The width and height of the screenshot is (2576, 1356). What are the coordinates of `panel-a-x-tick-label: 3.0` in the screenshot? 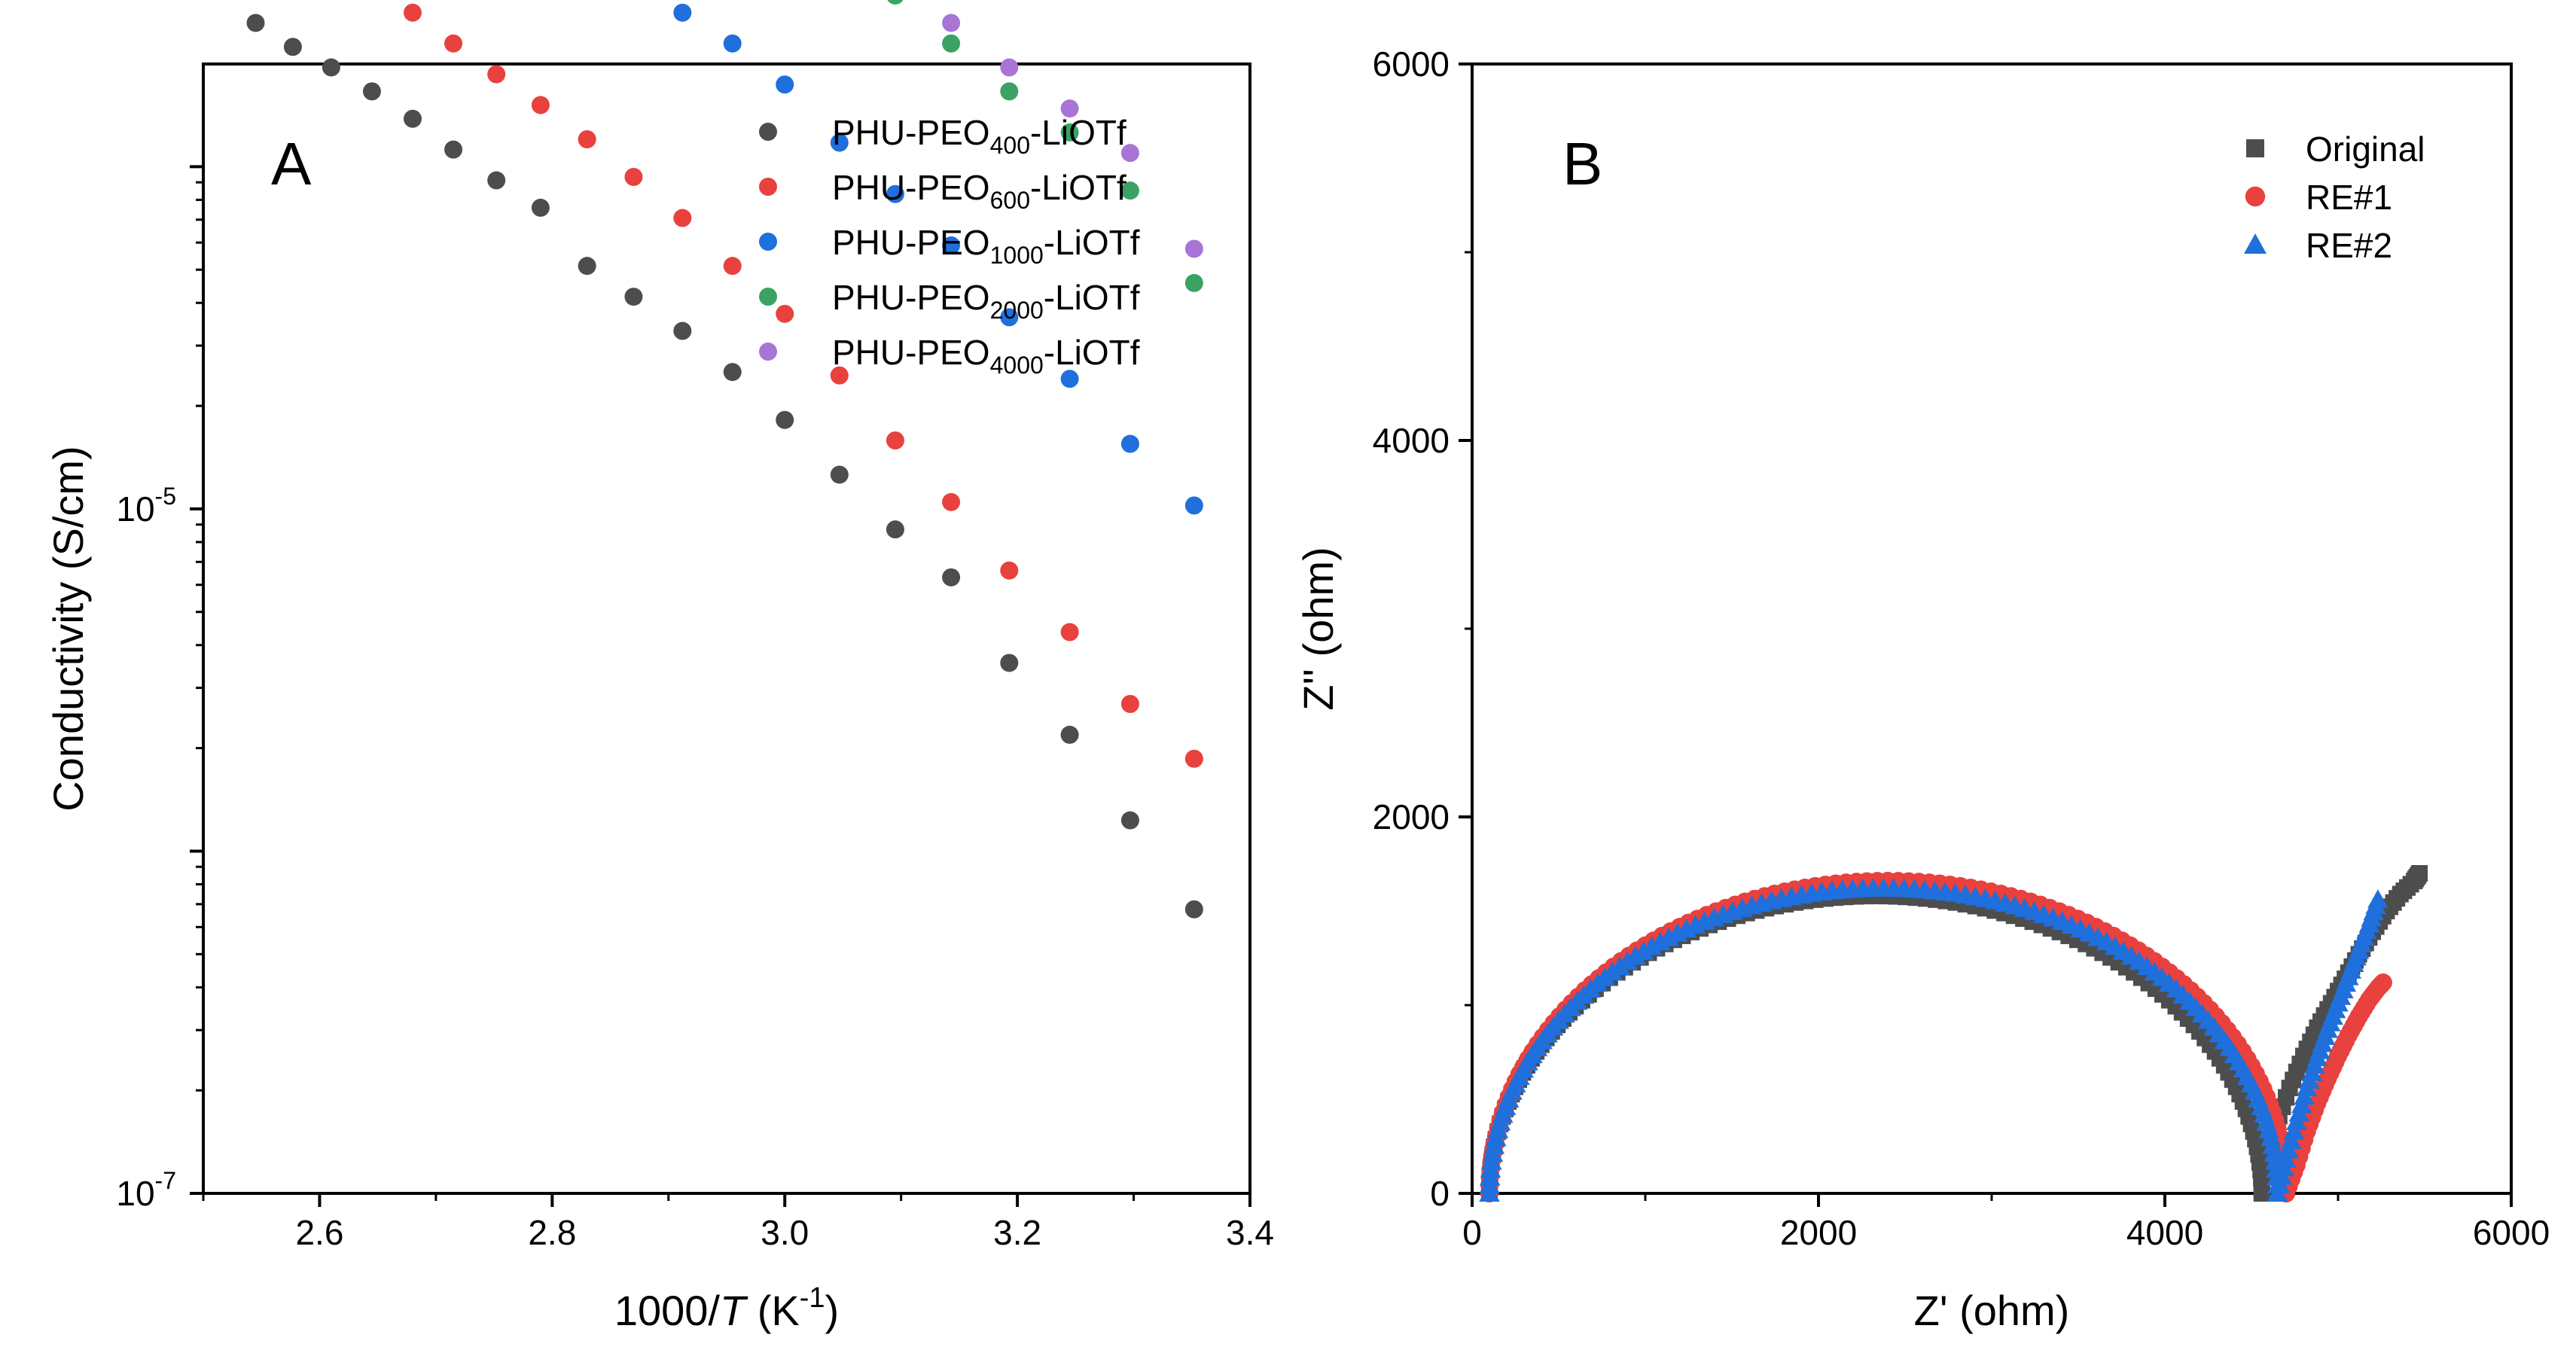 It's located at (785, 1232).